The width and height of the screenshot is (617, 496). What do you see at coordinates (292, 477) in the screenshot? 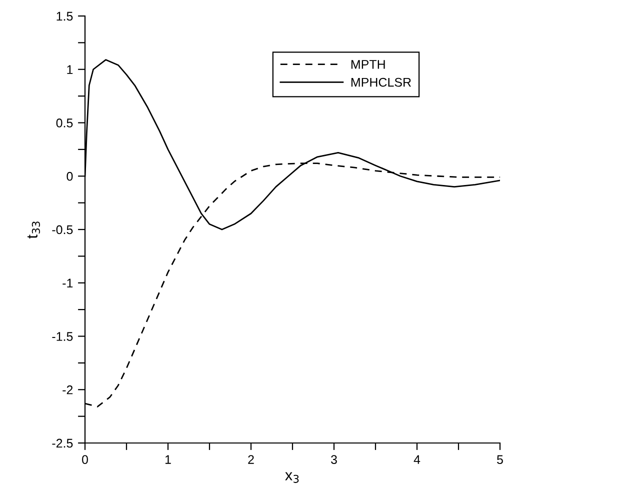
I see `x-axis-title: x$_{3}$` at bounding box center [292, 477].